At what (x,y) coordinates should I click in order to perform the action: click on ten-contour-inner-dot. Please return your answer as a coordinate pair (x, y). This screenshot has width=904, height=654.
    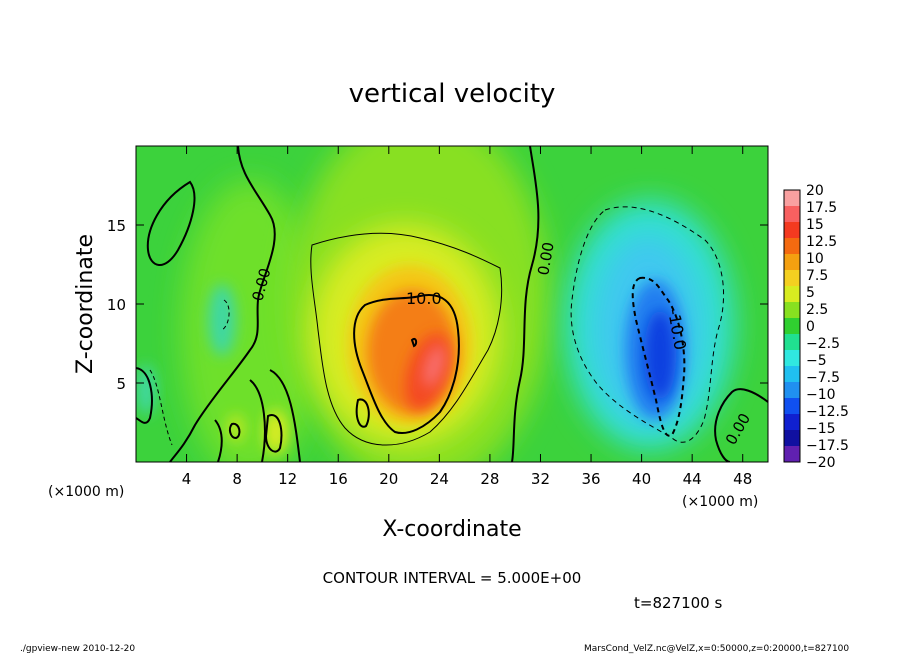
    Looking at the image, I should click on (414, 342).